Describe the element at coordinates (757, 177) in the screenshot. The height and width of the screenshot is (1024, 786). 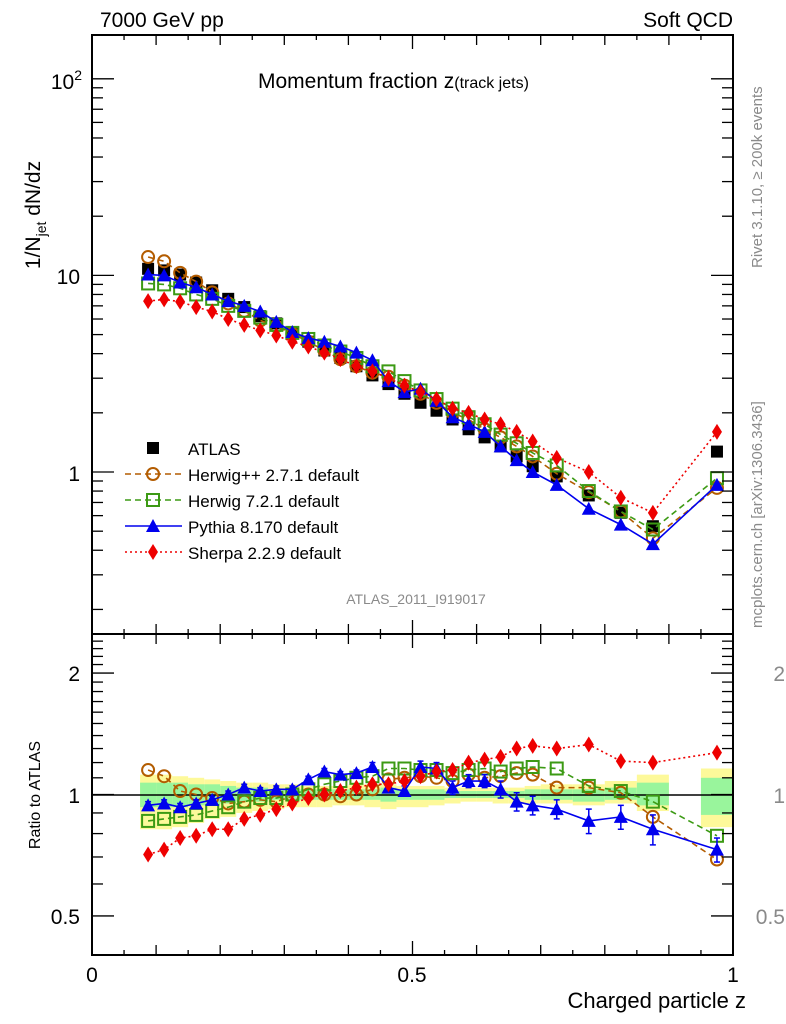
I see `rivet-version-text: Rivet 3.1.10, ≥ 200k events` at that location.